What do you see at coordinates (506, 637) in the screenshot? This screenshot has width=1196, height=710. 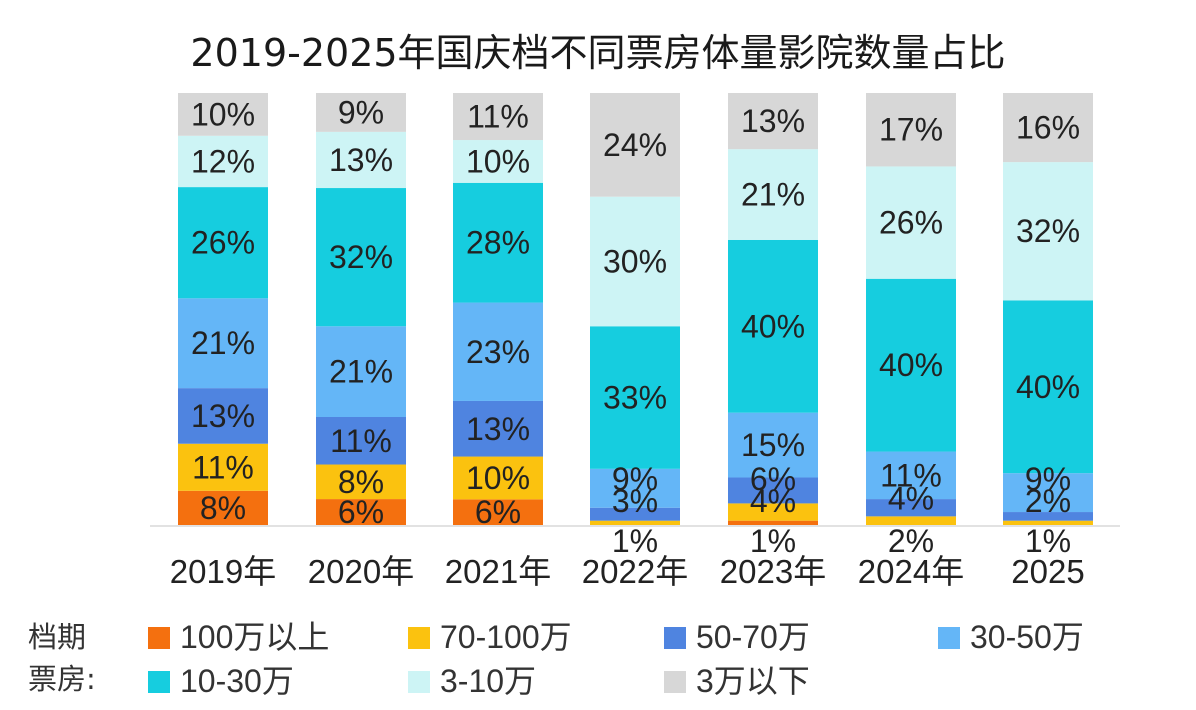 I see `legend-label: 70-100万` at bounding box center [506, 637].